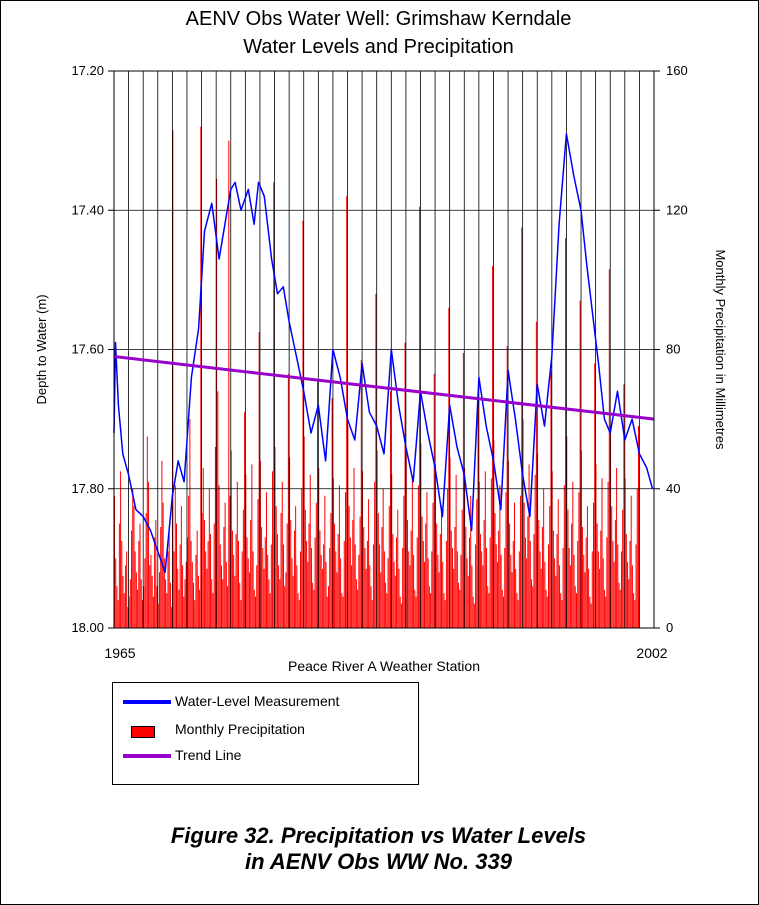 This screenshot has height=905, width=759. I want to click on y-left-tick-label: 17.40, so click(87, 209).